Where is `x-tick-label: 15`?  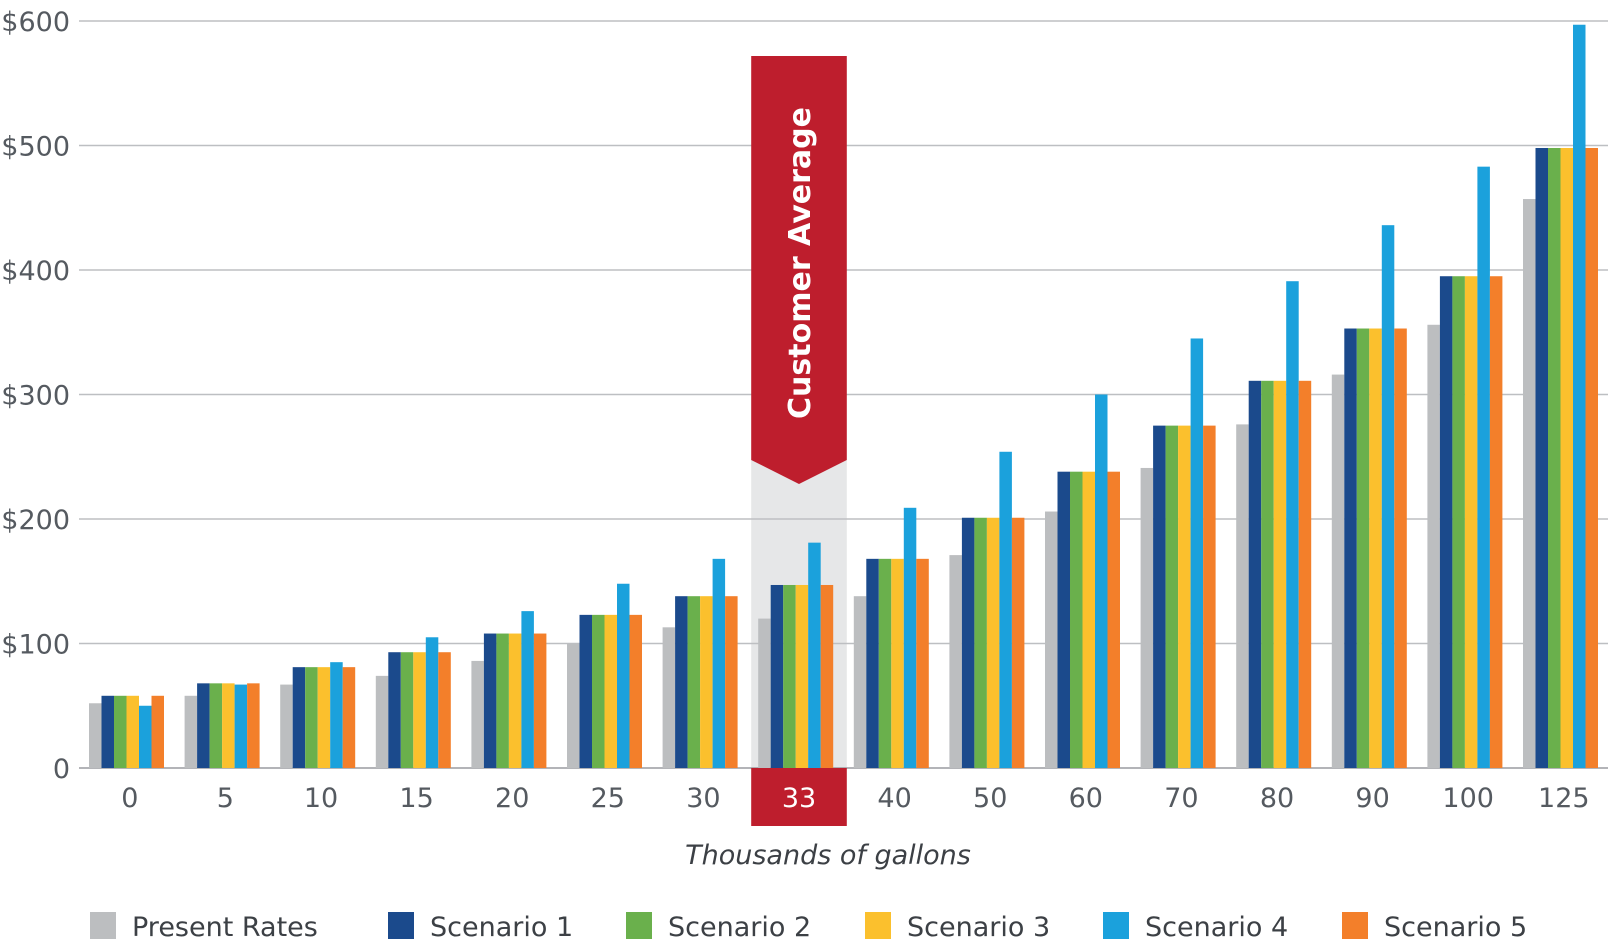 x-tick-label: 15 is located at coordinates (416, 798).